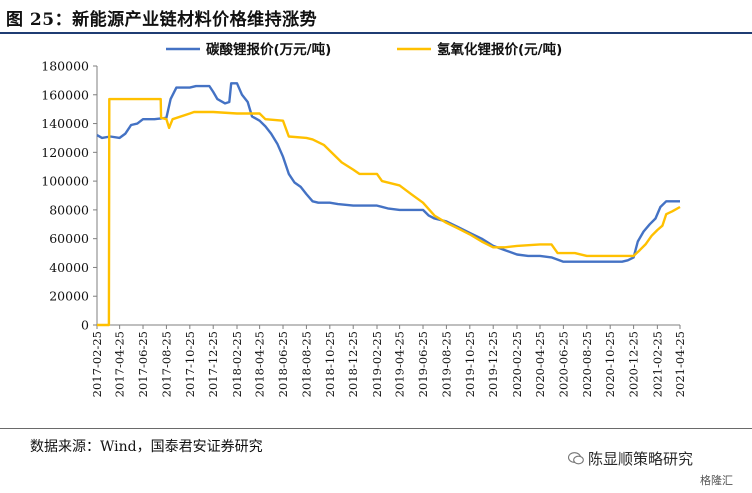 The width and height of the screenshot is (752, 493). Describe the element at coordinates (65, 94) in the screenshot. I see `y-tick-label: 160000` at that location.